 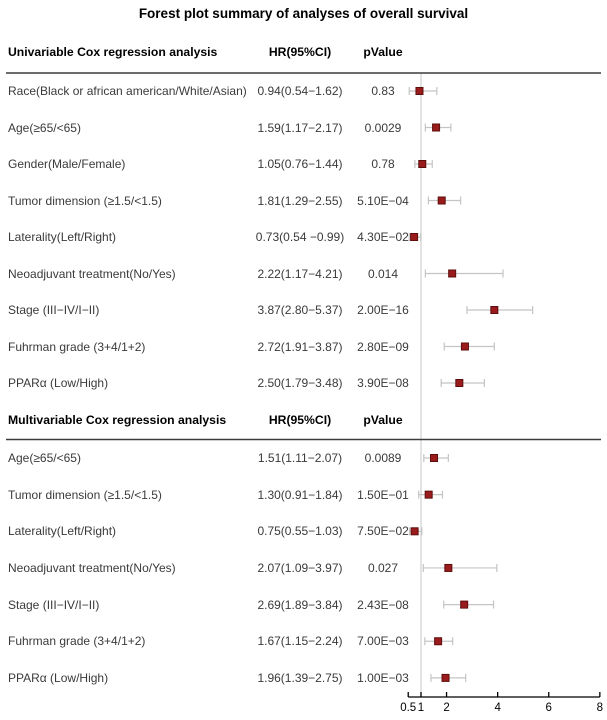 What do you see at coordinates (421, 708) in the screenshot?
I see `axis-tick-label: 1` at bounding box center [421, 708].